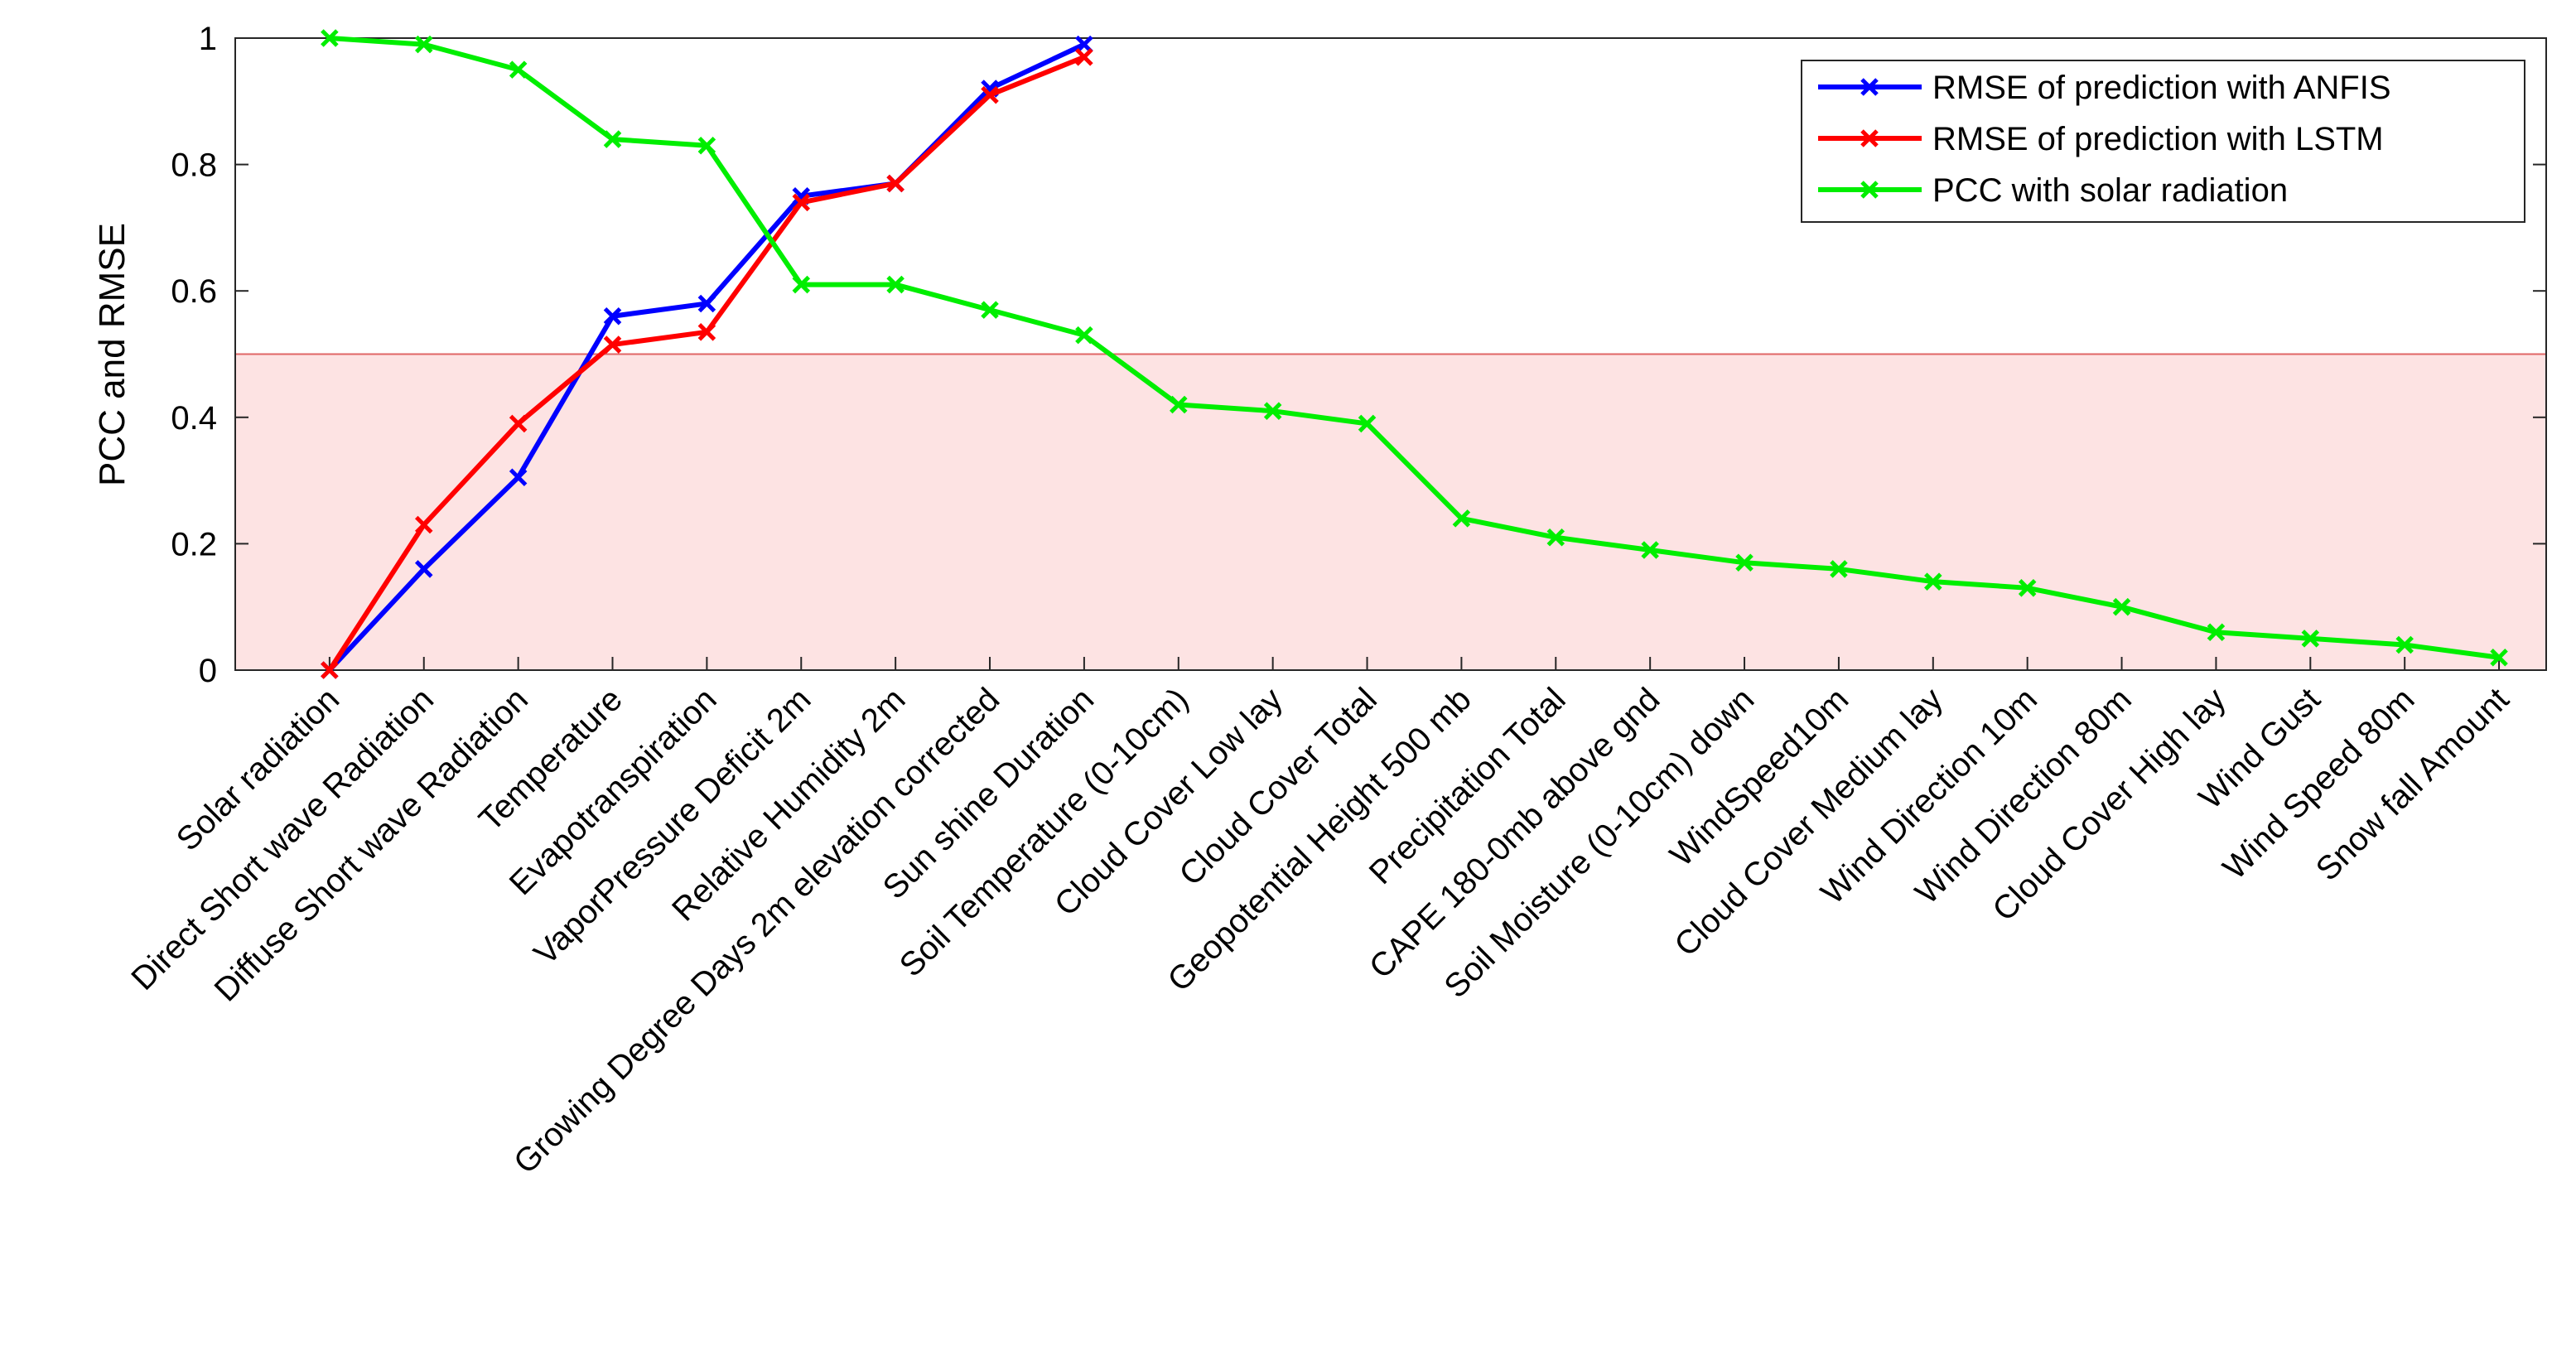 The image size is (2576, 1356). I want to click on y-axis-label: PCC and RMSE, so click(112, 354).